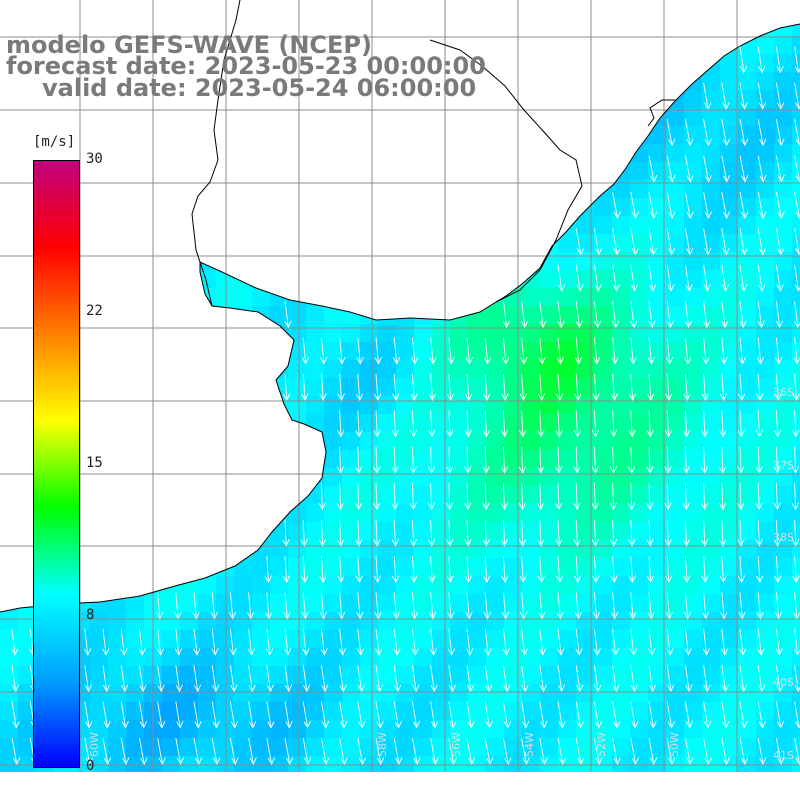 This screenshot has height=800, width=800. I want to click on colorbar-gradient, so click(56, 464).